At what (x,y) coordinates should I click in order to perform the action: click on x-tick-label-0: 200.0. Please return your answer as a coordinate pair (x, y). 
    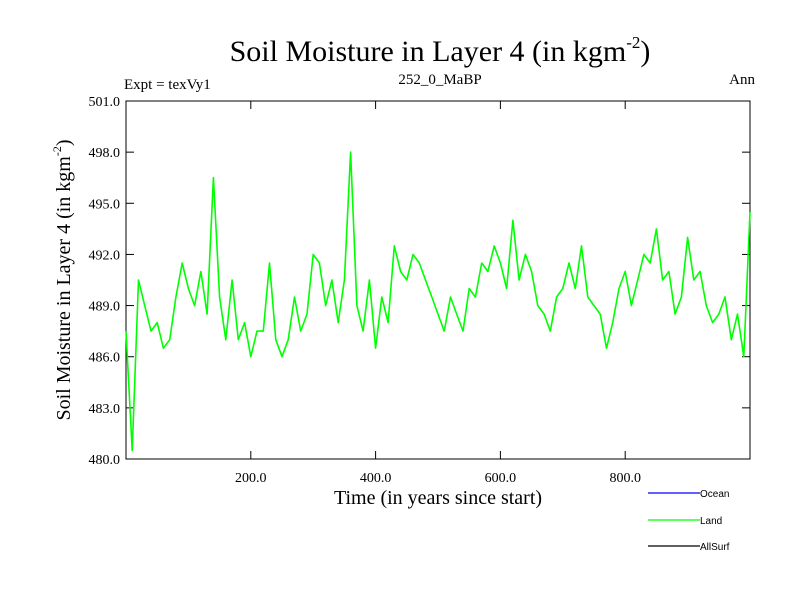
    Looking at the image, I should click on (251, 478).